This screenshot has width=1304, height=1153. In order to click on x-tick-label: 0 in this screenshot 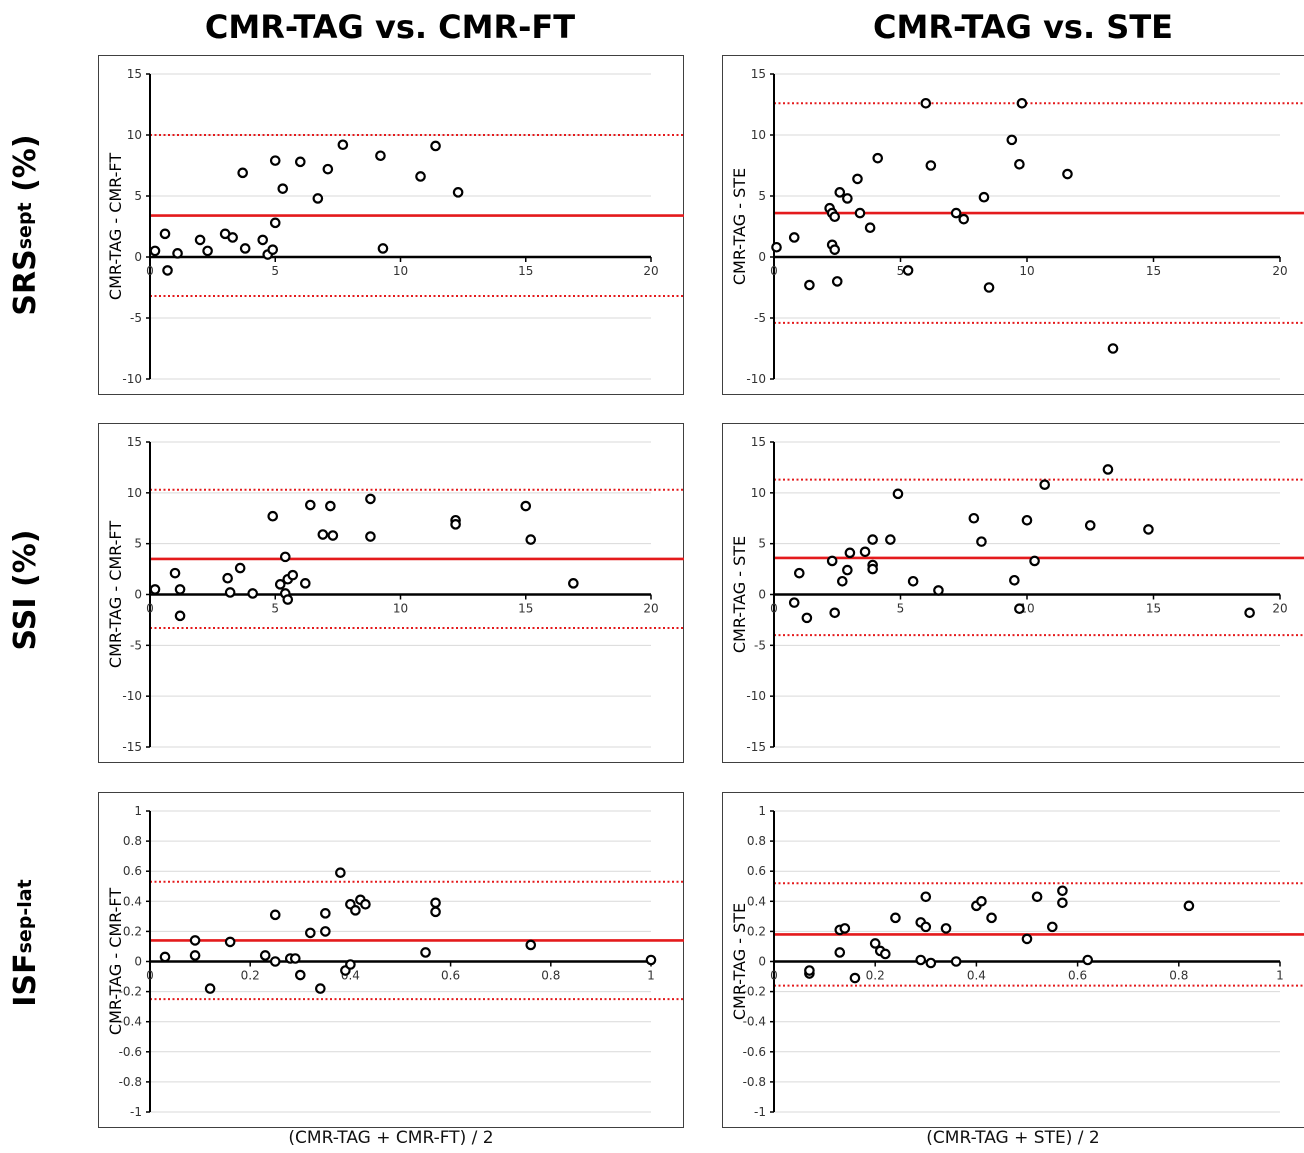, I will do `click(150, 271)`.